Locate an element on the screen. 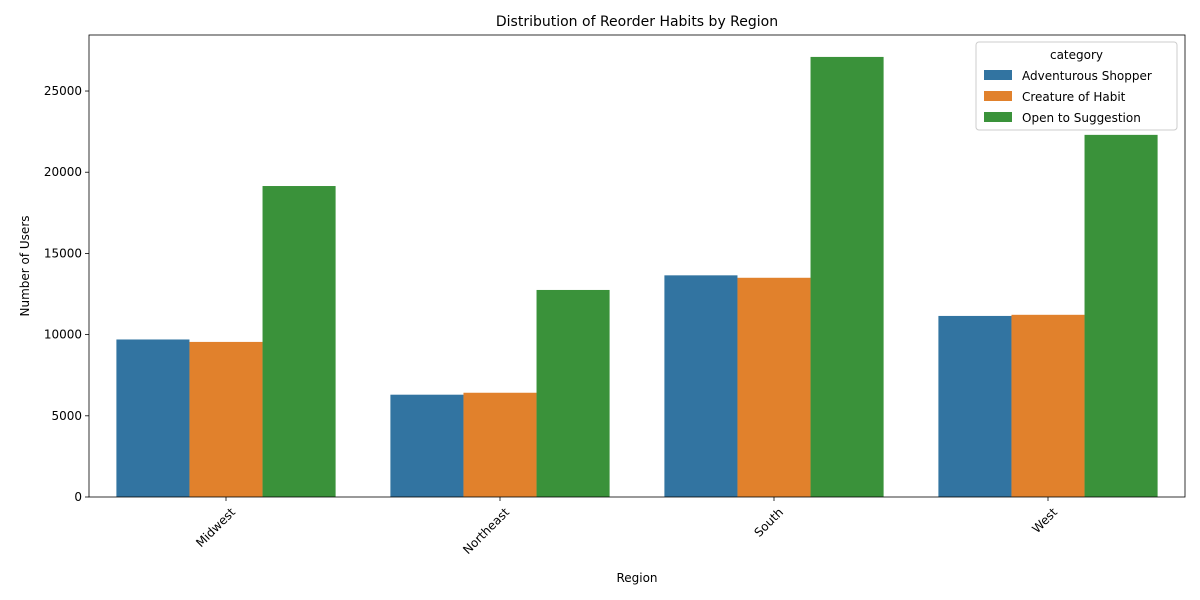  legend-entry: Open to Suggestion is located at coordinates (1081, 118).